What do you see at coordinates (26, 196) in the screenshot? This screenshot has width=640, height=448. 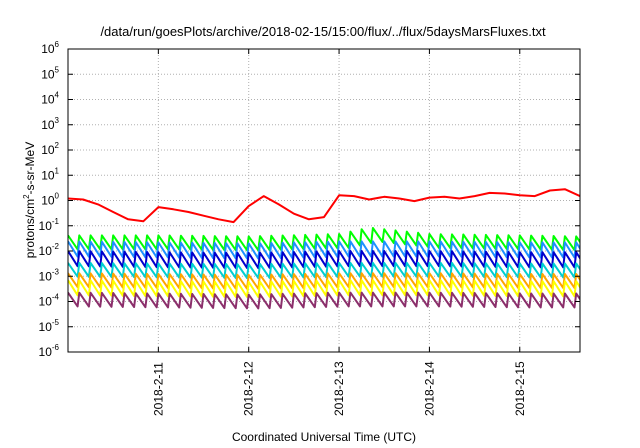 I see `y-axis-label-exponent: 2` at bounding box center [26, 196].